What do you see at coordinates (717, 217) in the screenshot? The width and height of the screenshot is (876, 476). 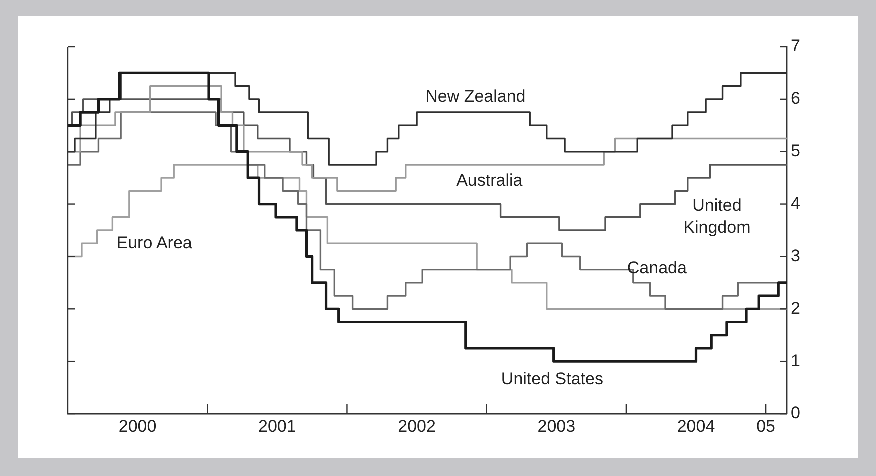 I see `series-label: United Kingdom` at bounding box center [717, 217].